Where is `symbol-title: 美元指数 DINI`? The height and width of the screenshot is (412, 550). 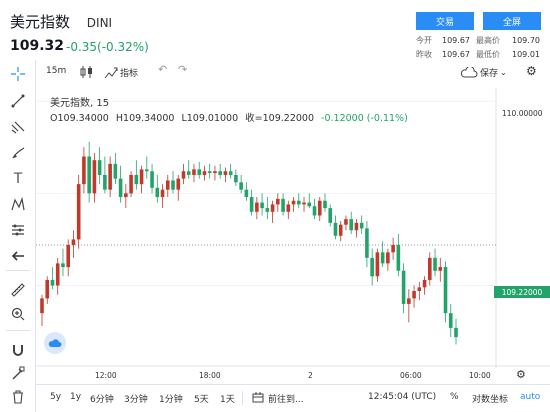
symbol-title: 美元指数 DINI is located at coordinates (61, 21).